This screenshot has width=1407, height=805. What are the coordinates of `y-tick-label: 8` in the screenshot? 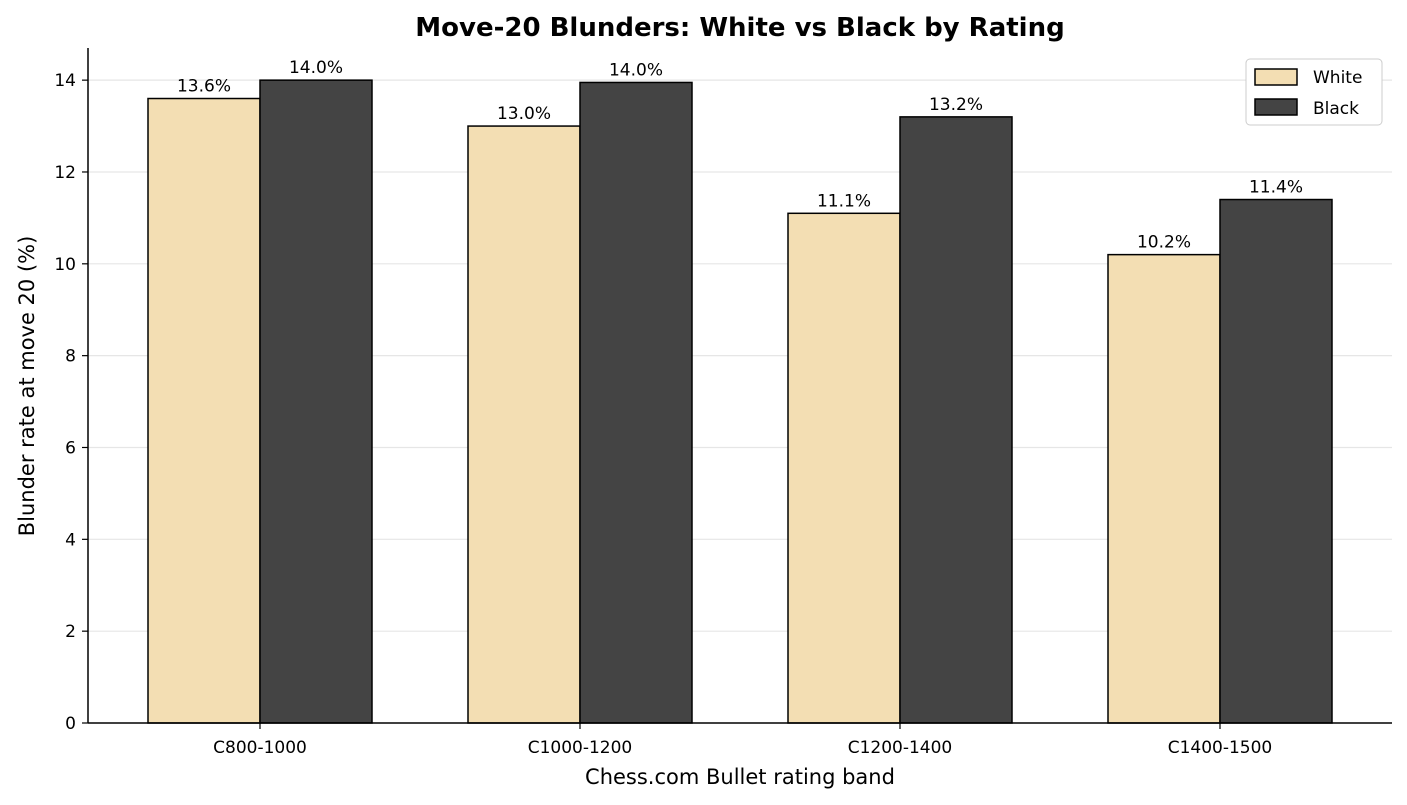 It's located at (70, 357).